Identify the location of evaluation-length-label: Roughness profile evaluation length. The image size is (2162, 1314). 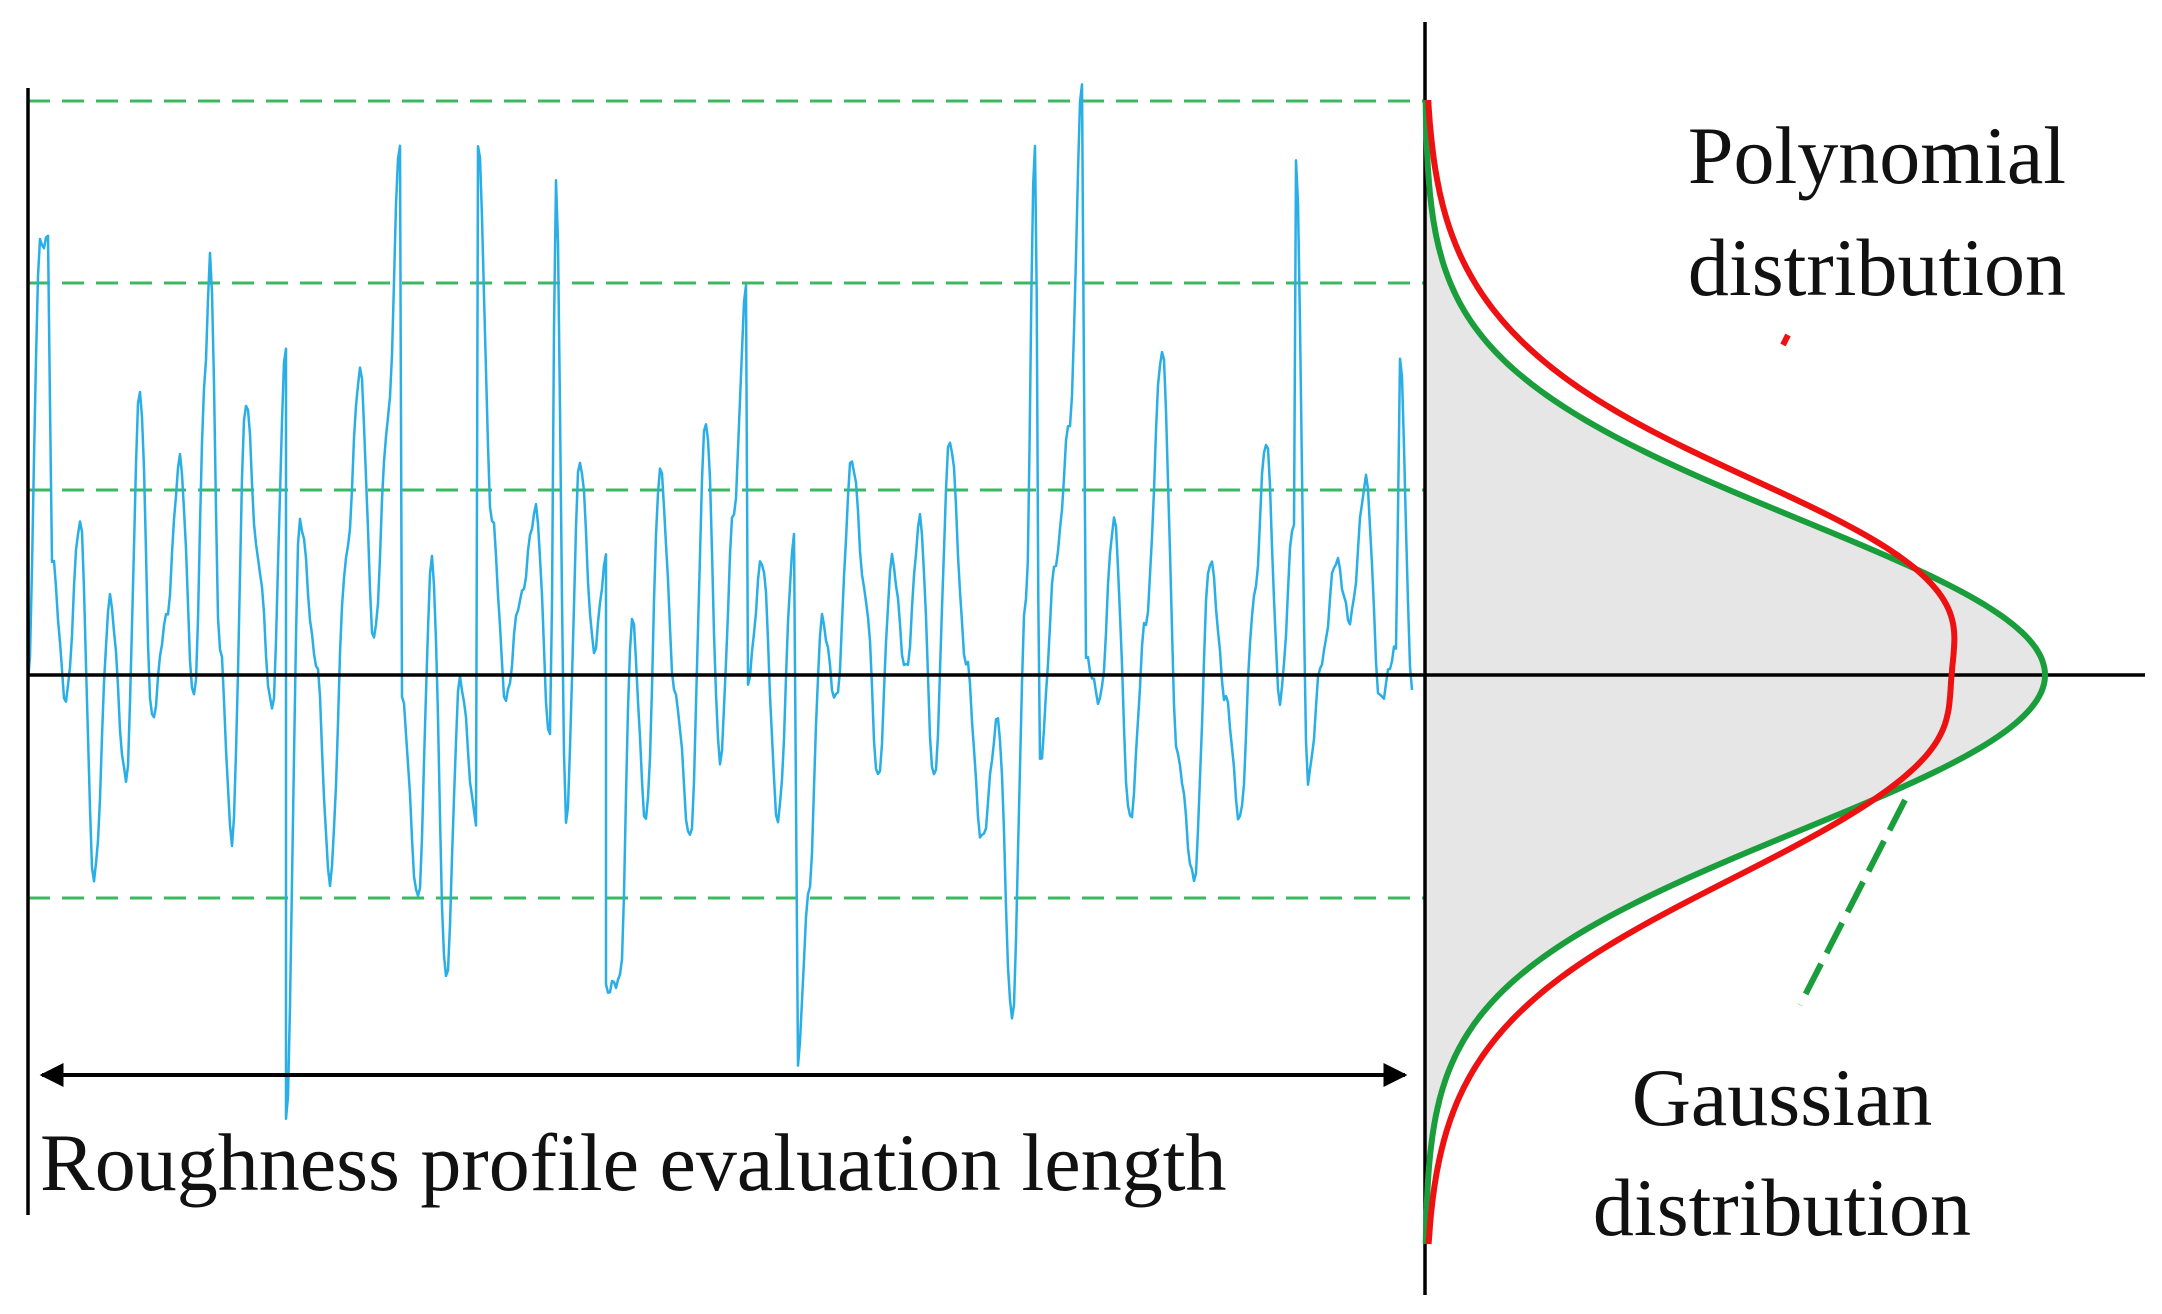
(633, 1162).